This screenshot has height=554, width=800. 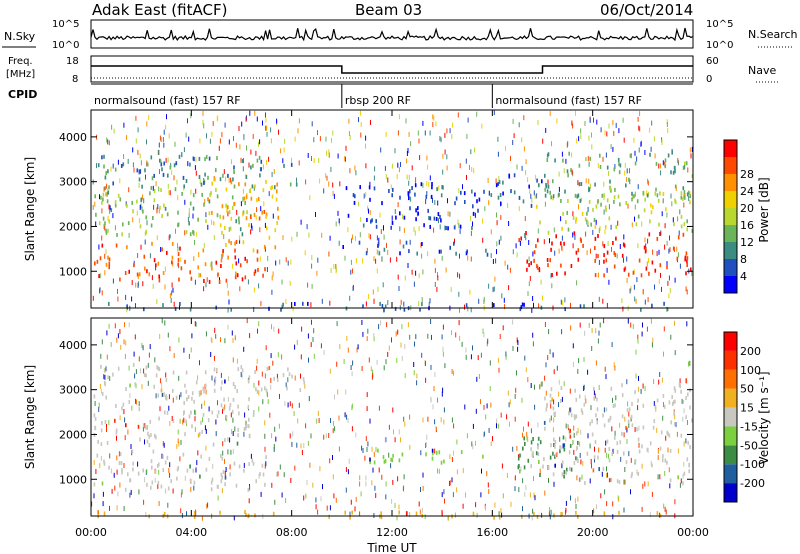 I want to click on colorbar-swatch, so click(x=730, y=455).